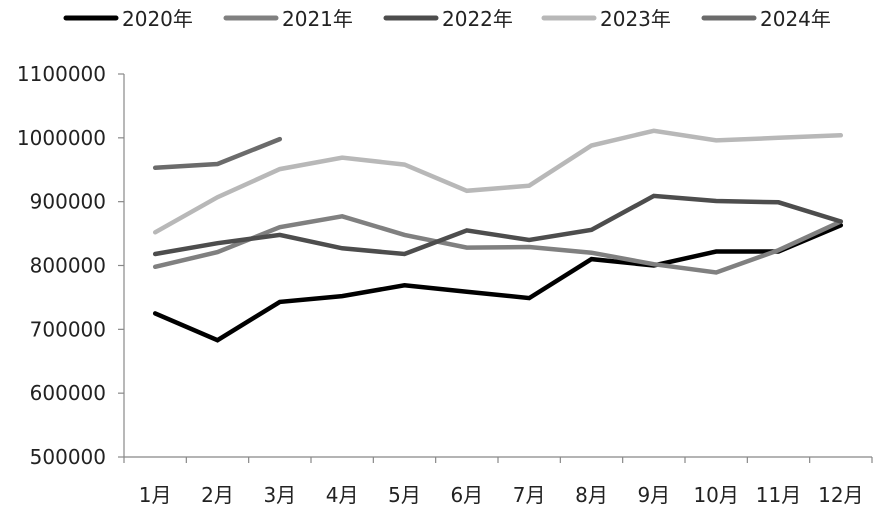  Describe the element at coordinates (317, 19) in the screenshot. I see `legend-label: 2021年` at that location.